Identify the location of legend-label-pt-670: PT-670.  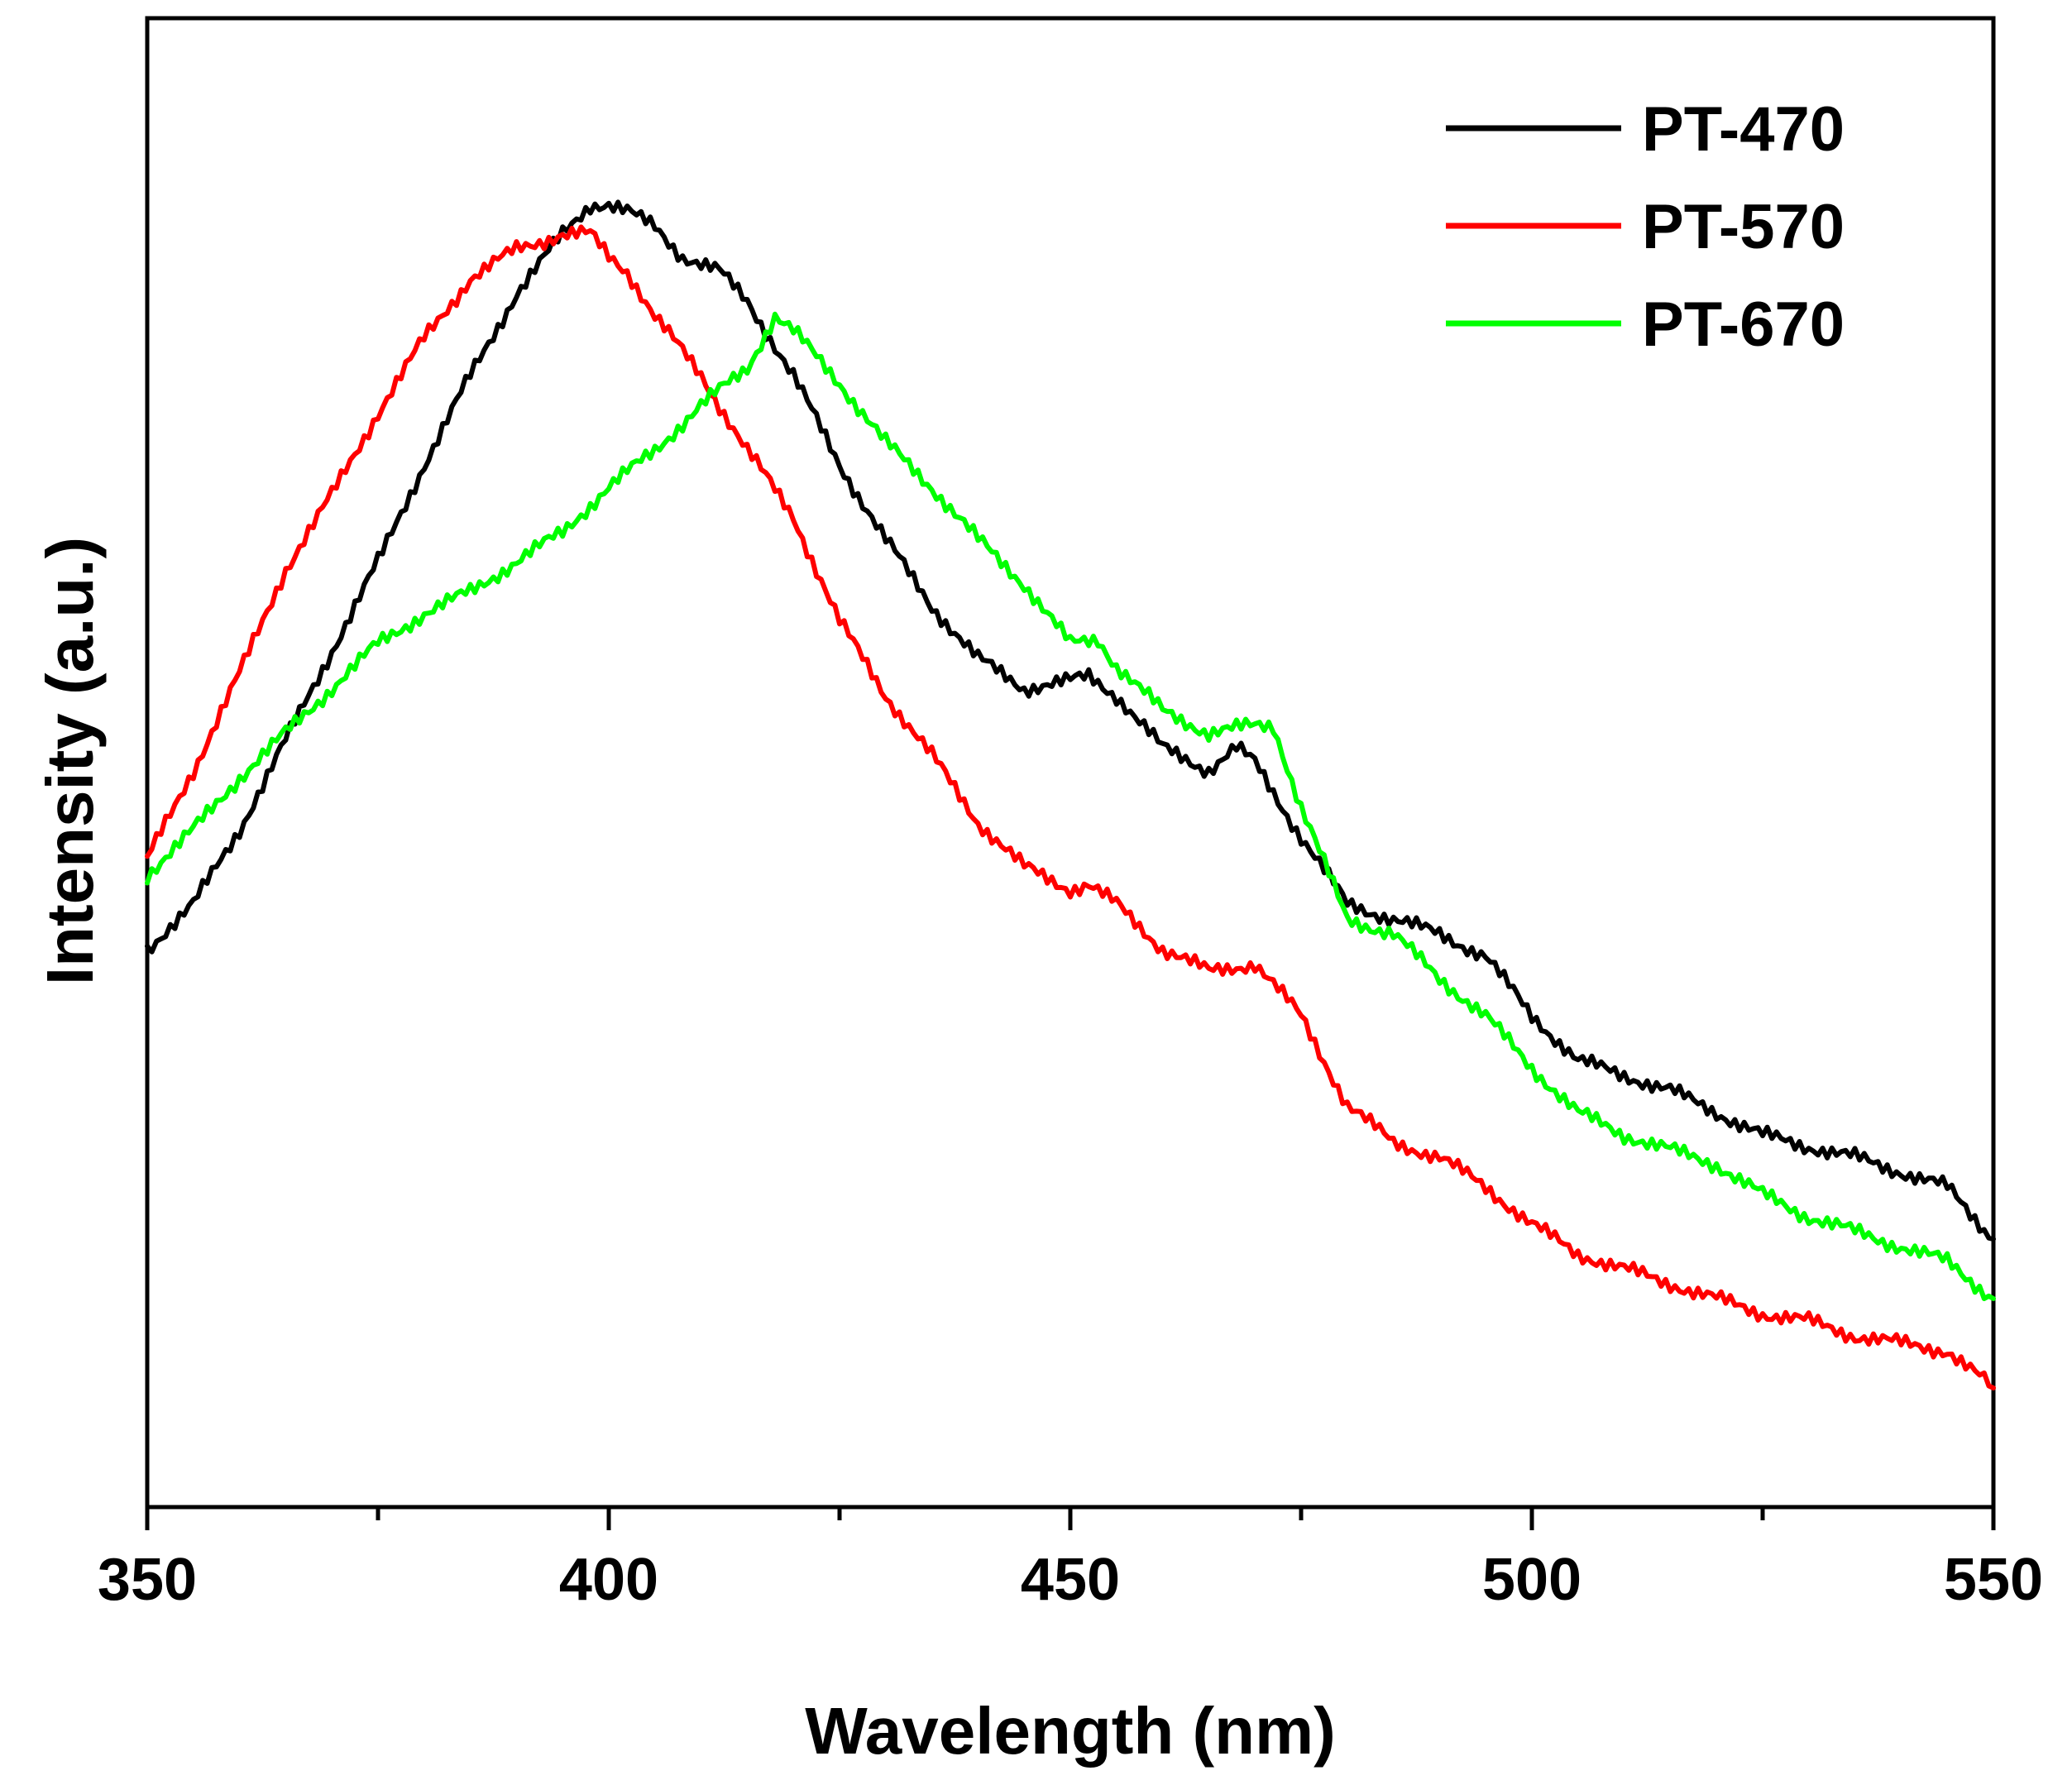
(1744, 325).